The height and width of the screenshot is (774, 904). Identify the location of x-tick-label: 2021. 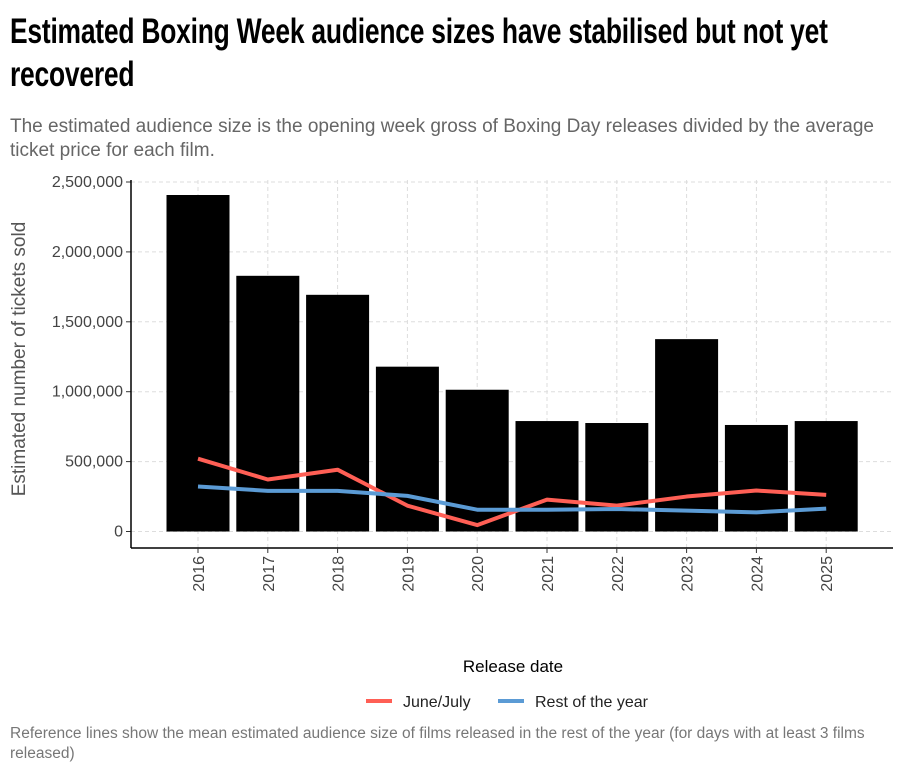
(548, 574).